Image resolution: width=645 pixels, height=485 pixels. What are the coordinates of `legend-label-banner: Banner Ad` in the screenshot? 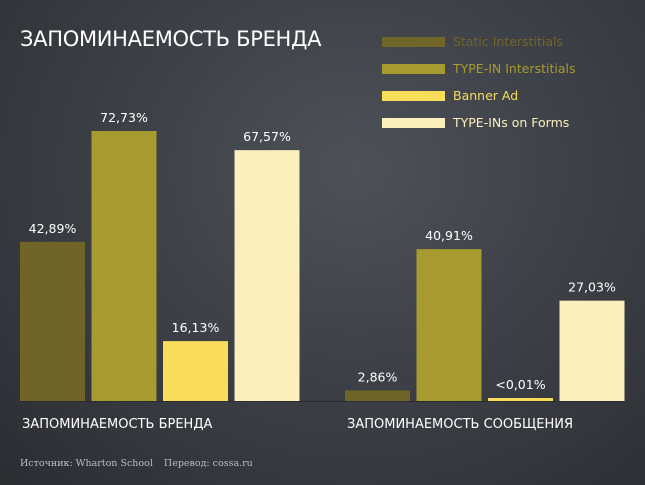 It's located at (486, 95).